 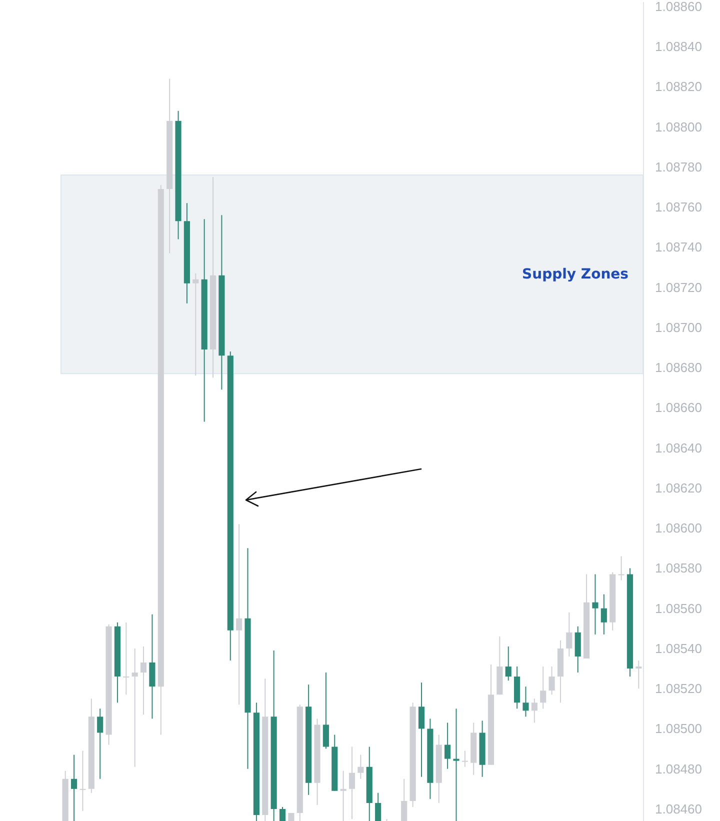 I want to click on y-tick-label: 1.08540, so click(x=678, y=648).